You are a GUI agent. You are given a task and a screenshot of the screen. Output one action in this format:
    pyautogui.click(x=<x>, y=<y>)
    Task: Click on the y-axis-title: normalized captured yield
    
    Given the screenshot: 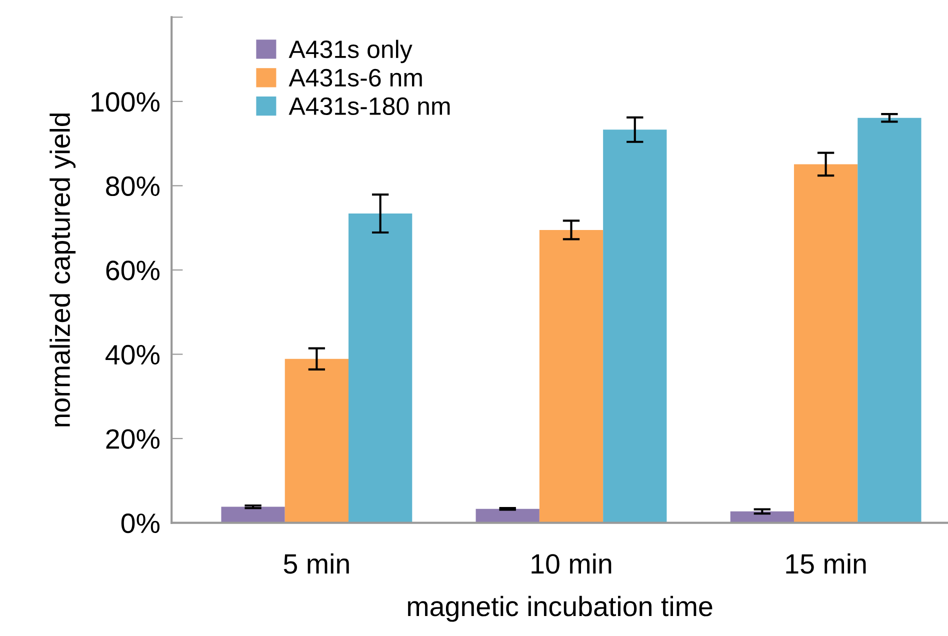 What is the action you would take?
    pyautogui.click(x=63, y=269)
    